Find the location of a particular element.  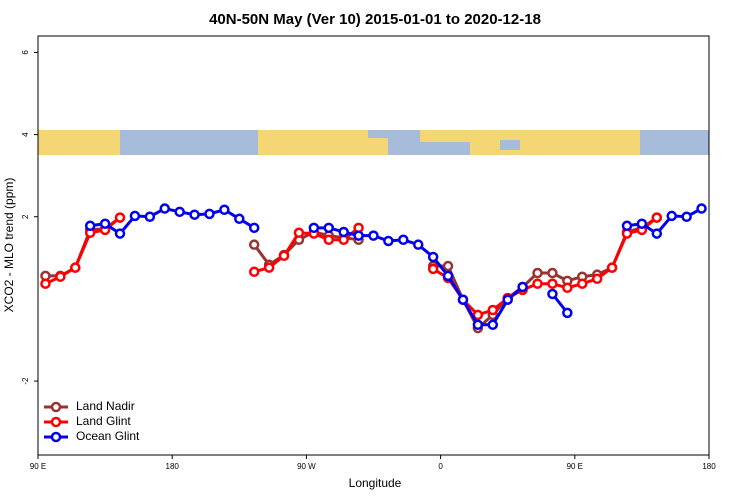

x-tick-label: 0 is located at coordinates (440, 466).